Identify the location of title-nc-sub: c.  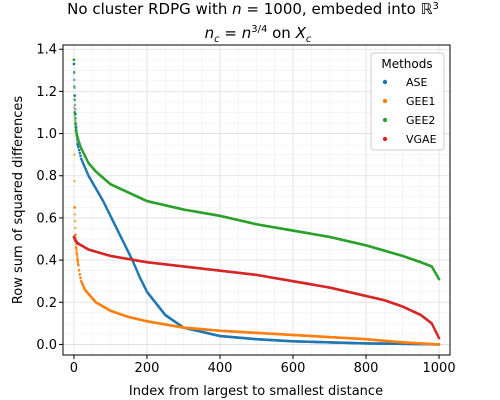
(217, 39).